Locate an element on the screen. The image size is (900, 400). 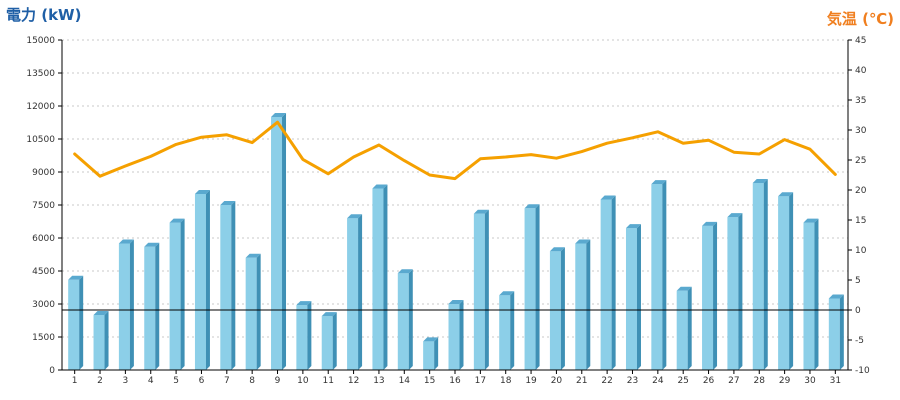
right-tick-label-10: 40 is located at coordinates (861, 71).